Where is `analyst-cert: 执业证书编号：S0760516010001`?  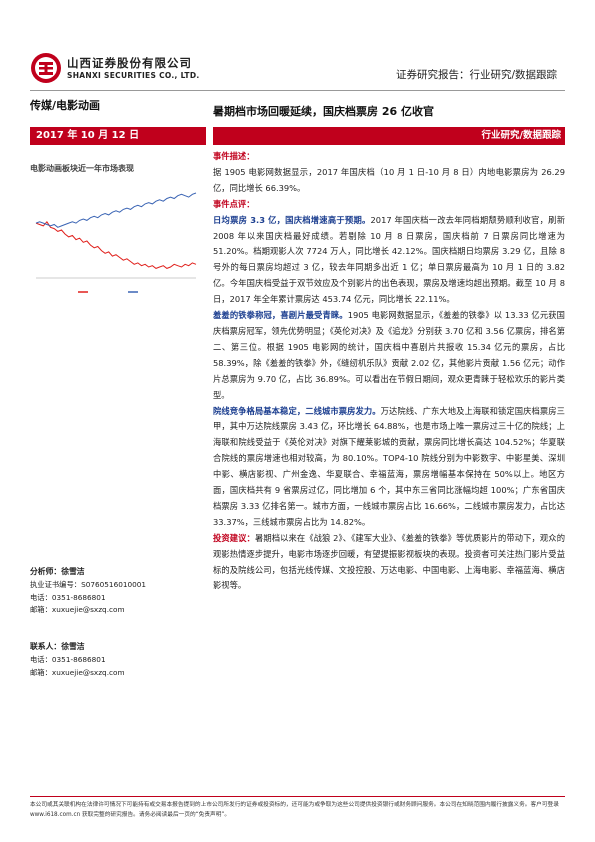 analyst-cert: 执业证书编号：S0760516010001 is located at coordinates (88, 584).